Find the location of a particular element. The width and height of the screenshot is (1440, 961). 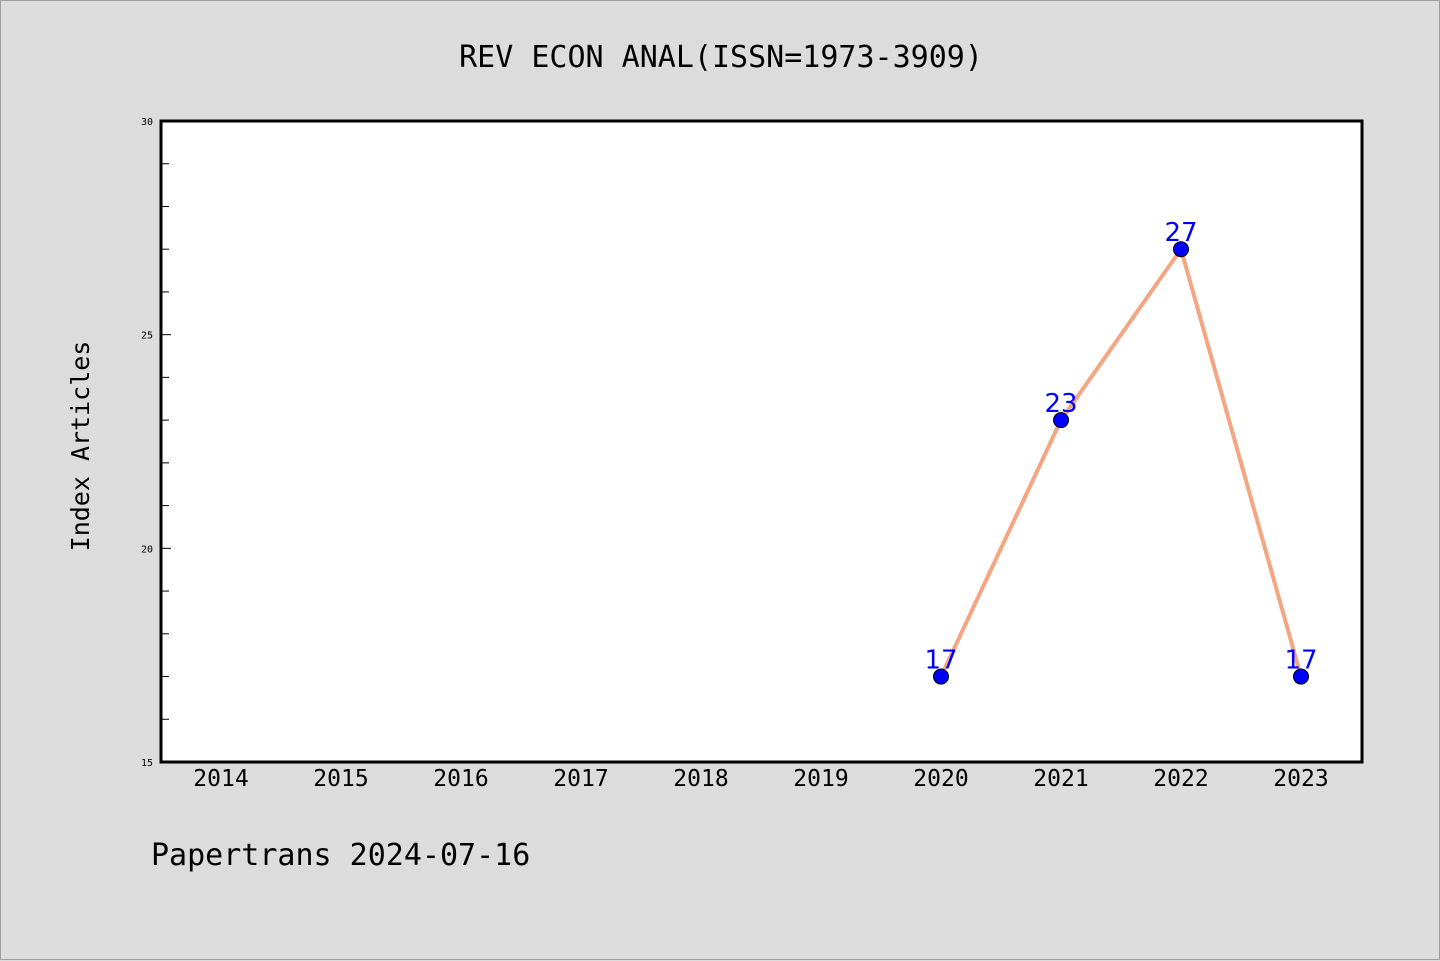

x-axis-ticks: 2014 2015 2016 2017 2018 2019 2020 2021 2022 2023 is located at coordinates (760, 779).